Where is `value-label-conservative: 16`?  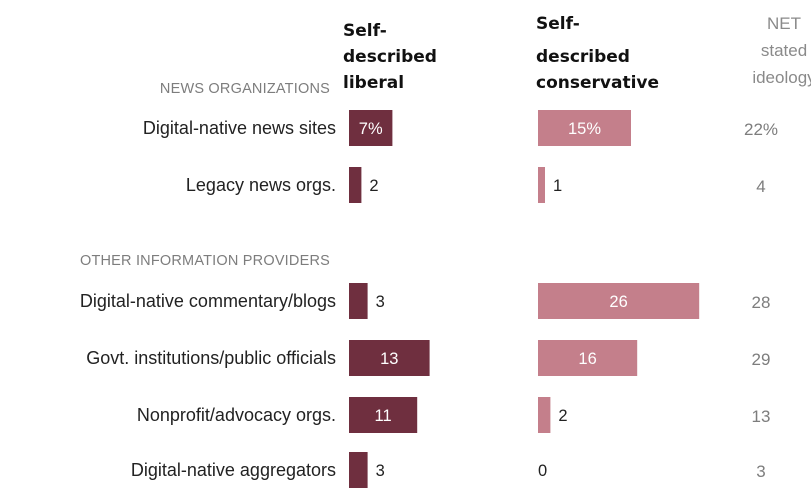 value-label-conservative: 16 is located at coordinates (587, 359).